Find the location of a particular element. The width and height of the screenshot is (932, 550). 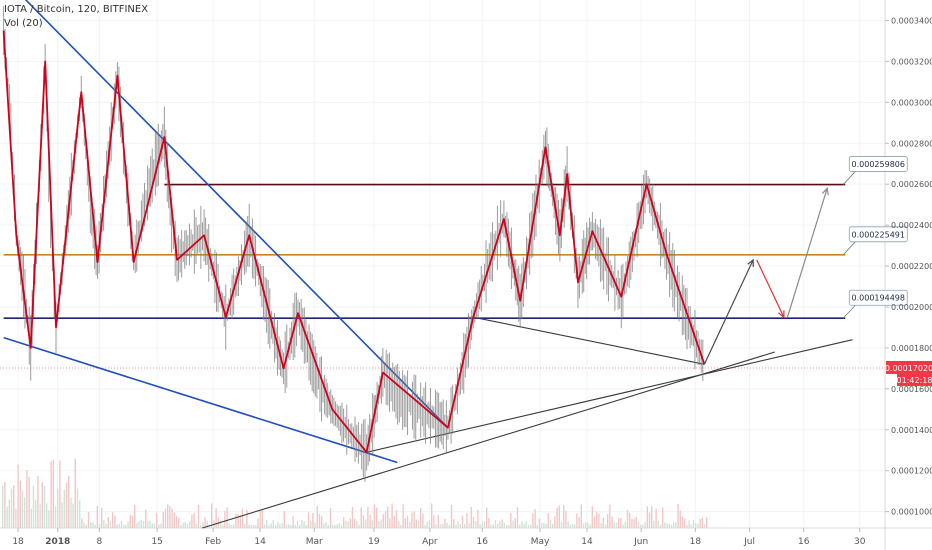

y-tick-label: 0.000100000 is located at coordinates (911, 512).